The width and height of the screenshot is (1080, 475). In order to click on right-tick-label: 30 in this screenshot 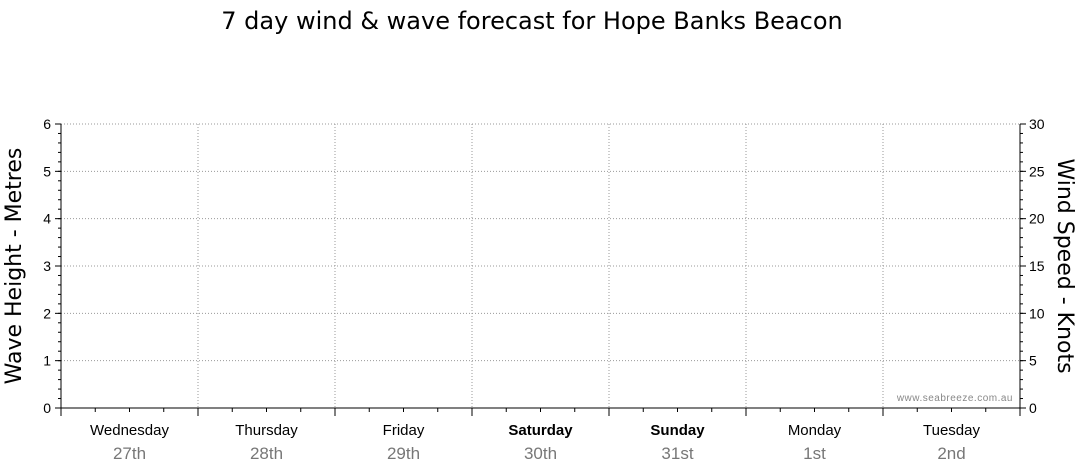, I will do `click(1037, 124)`.